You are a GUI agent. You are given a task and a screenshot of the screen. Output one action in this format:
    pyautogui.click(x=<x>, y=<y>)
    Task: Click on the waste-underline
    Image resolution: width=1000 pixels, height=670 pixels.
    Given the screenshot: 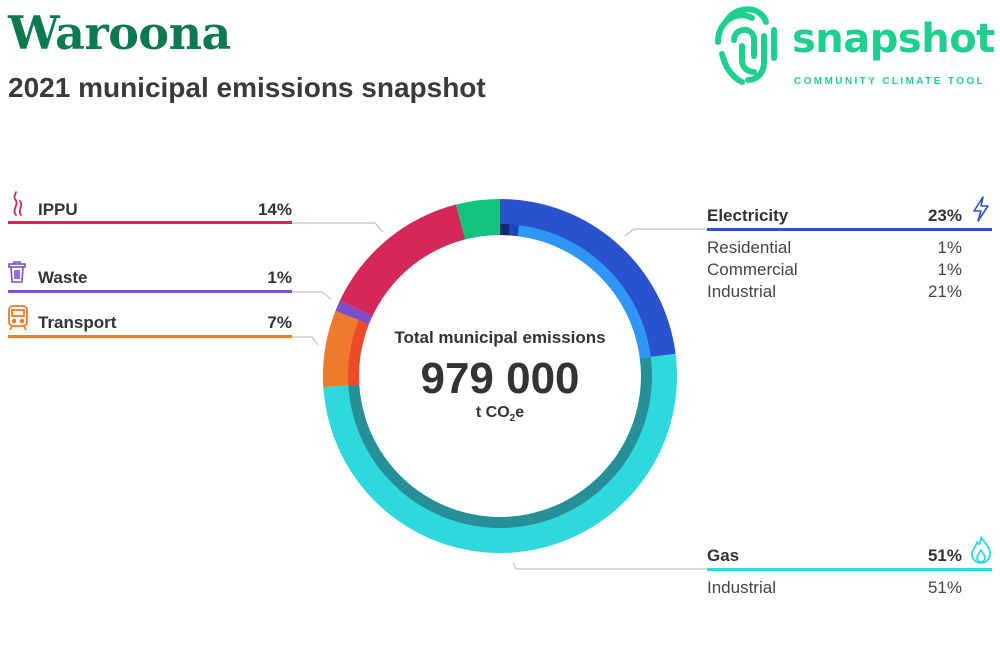 What is the action you would take?
    pyautogui.click(x=150, y=291)
    